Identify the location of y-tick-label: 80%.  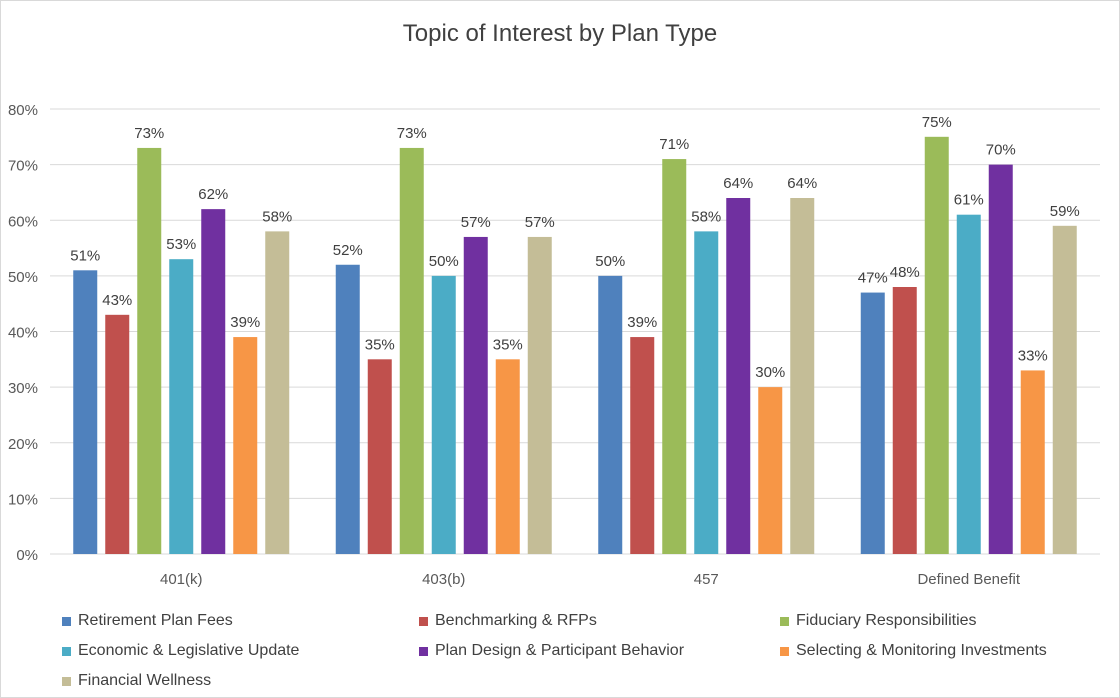
(23, 110).